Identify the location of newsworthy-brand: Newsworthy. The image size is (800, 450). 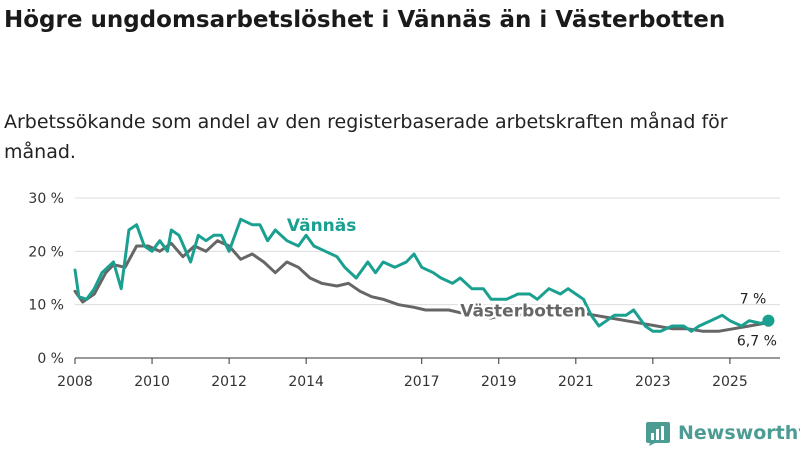
(722, 433).